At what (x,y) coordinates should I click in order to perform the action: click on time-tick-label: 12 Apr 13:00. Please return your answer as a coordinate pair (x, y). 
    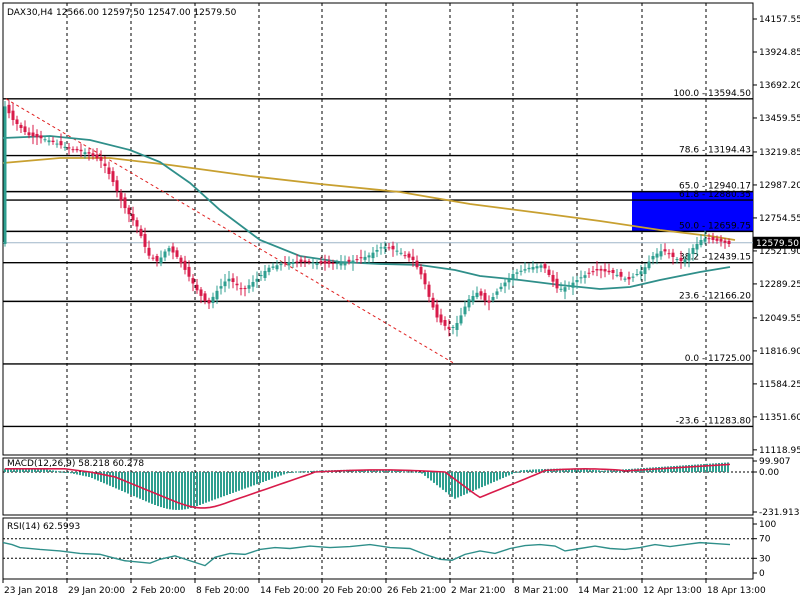
    Looking at the image, I should click on (672, 591).